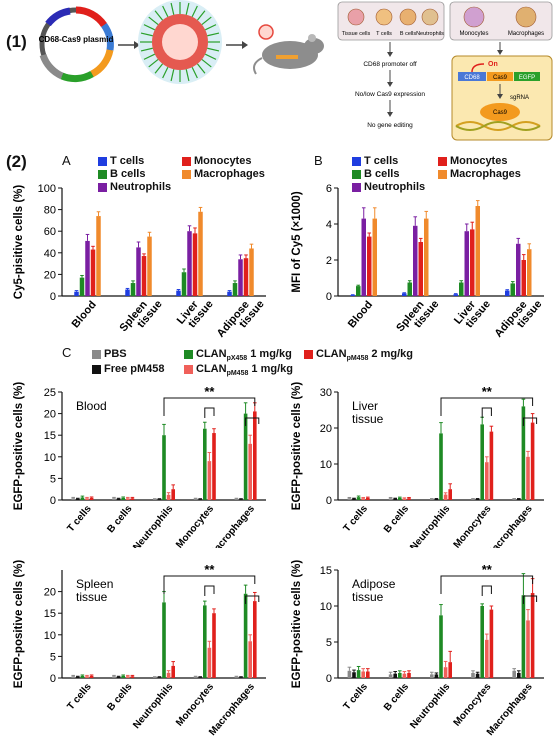  I want to click on panel-title: Spleen, so click(94, 584).